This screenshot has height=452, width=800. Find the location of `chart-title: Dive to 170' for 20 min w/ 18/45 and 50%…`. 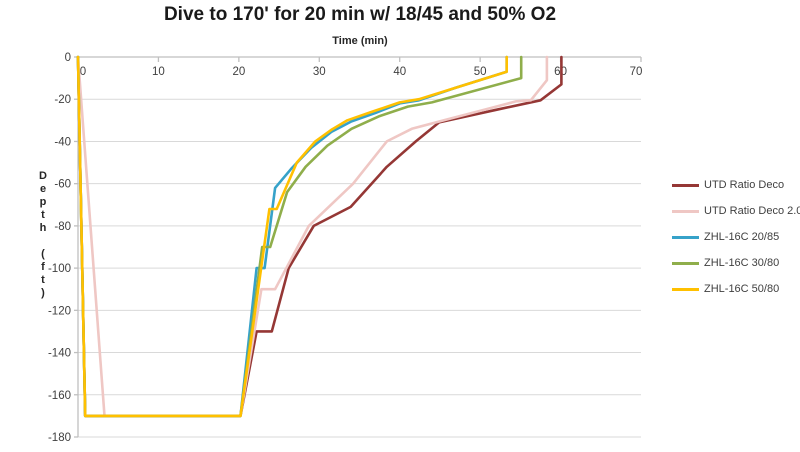

chart-title: Dive to 170' for 20 min w/ 18/45 and 50%… is located at coordinates (360, 14).